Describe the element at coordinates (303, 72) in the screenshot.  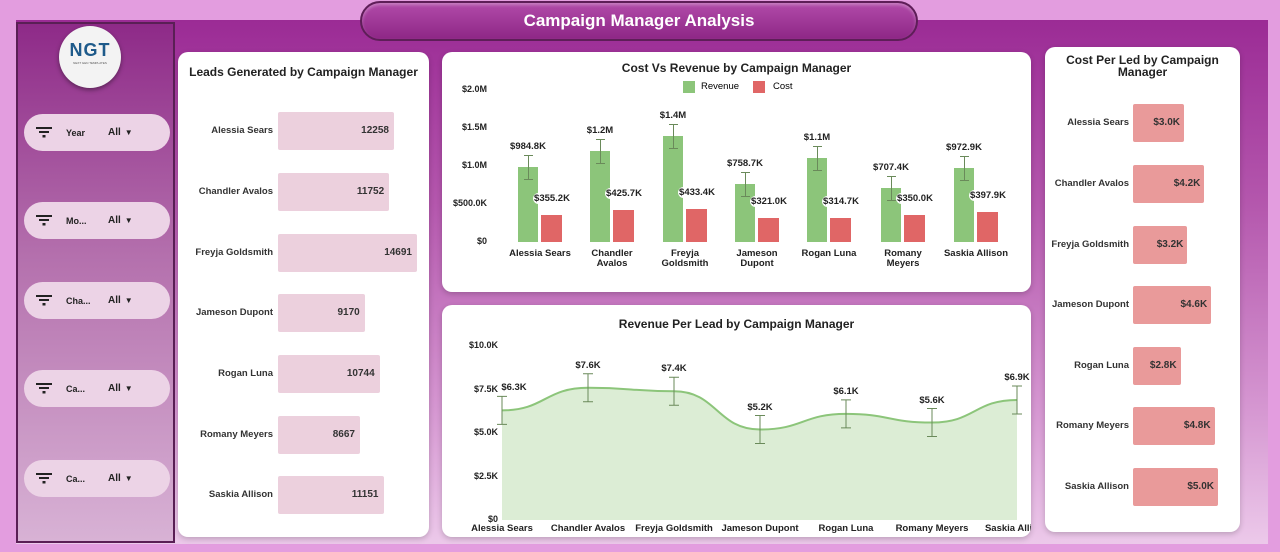
I see `leads-chart-title: Leads Generated by Campaign Manager` at that location.